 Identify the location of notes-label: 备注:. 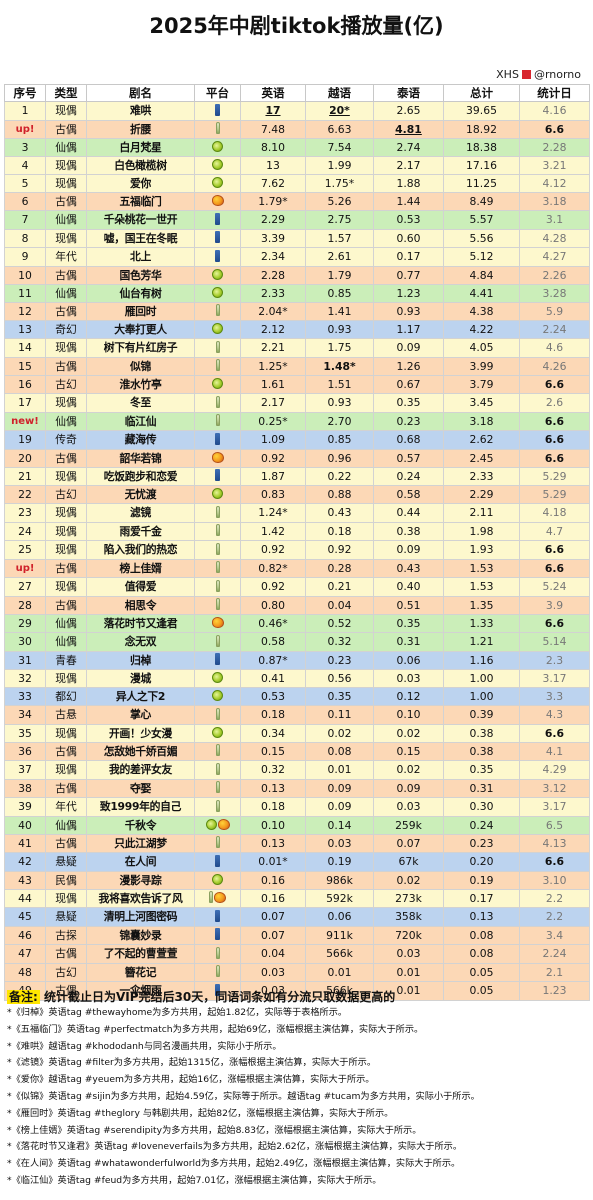
(23, 997).